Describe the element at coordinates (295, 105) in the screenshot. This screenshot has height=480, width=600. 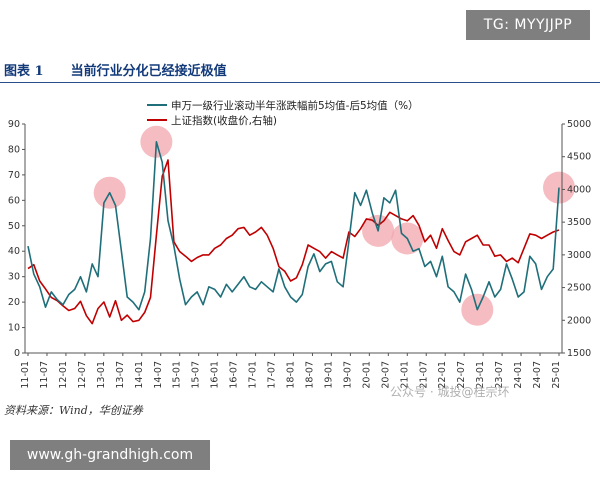
I see `legend-label-series1: 申万一级行业滚动半年涨跌幅前5均值-后5均值（%）` at that location.